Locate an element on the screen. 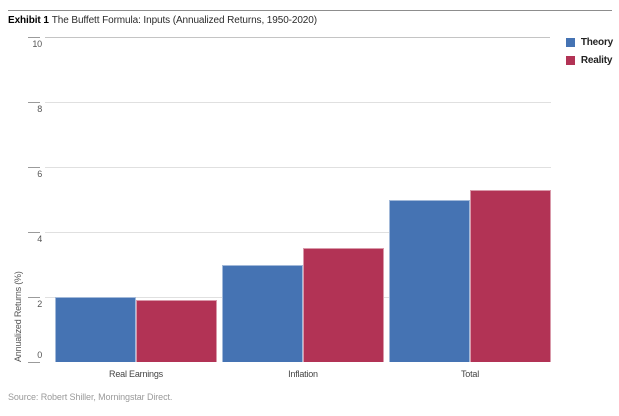 The image size is (619, 416). top-rule is located at coordinates (310, 10).